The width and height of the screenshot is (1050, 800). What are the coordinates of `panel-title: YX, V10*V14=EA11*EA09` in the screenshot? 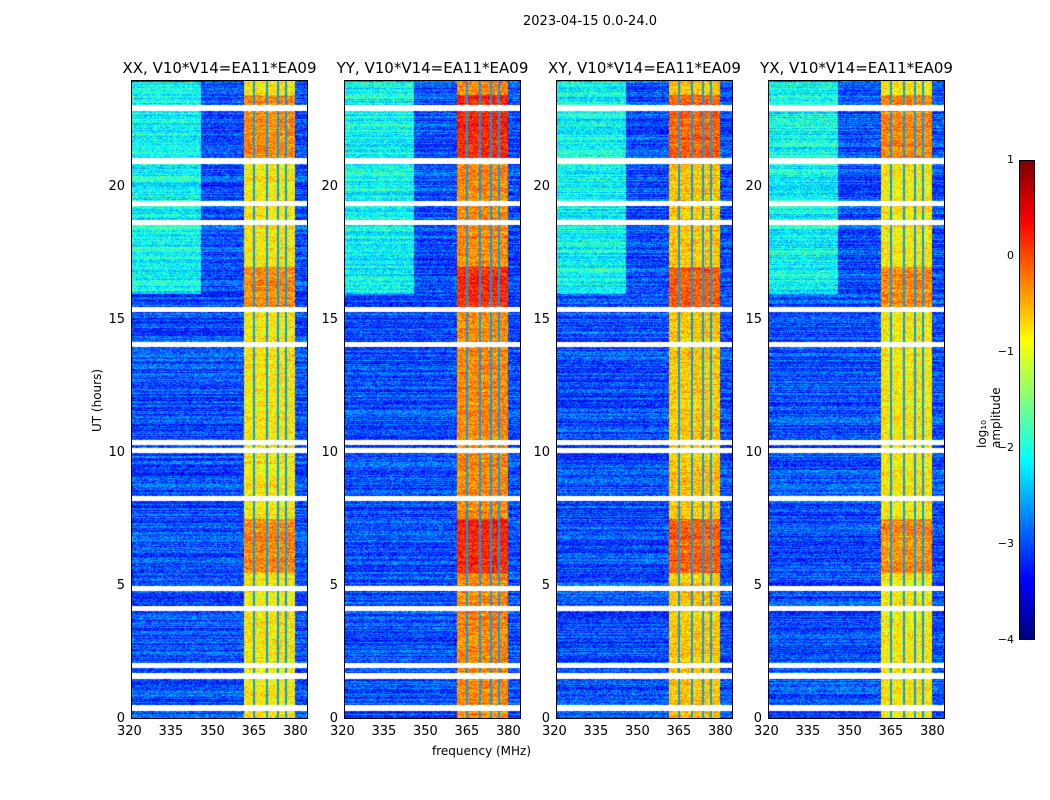 It's located at (856, 68).